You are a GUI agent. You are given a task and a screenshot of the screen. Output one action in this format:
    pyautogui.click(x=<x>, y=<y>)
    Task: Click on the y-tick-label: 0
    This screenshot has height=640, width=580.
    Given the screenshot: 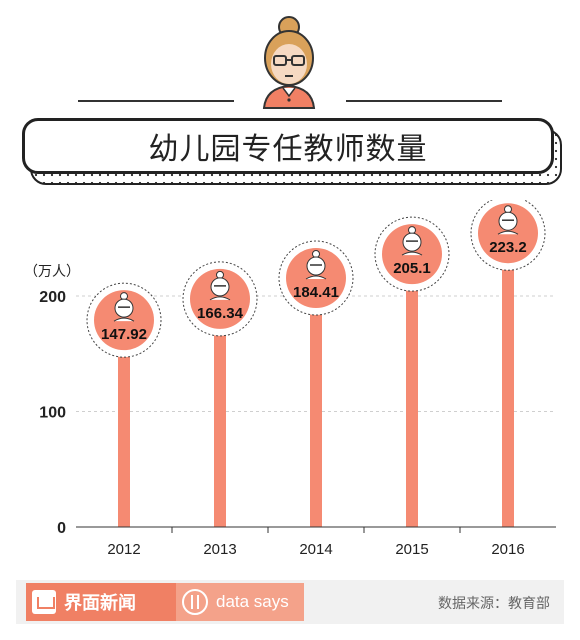 What is the action you would take?
    pyautogui.click(x=61, y=528)
    